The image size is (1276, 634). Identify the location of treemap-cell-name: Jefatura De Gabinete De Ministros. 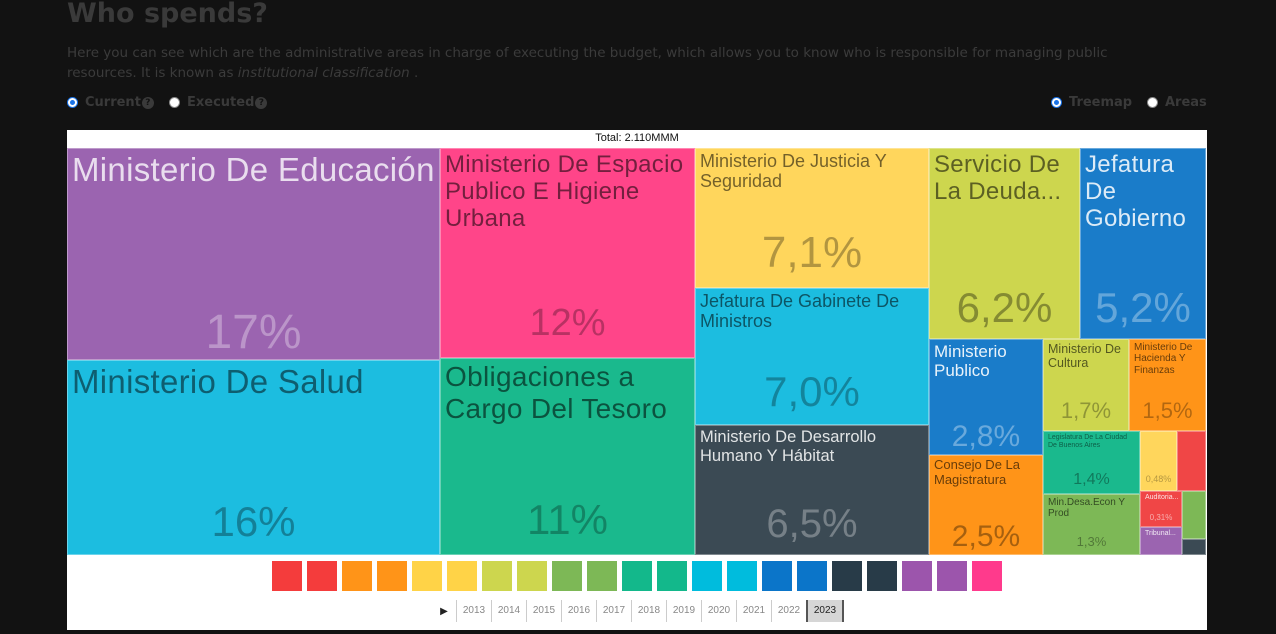
(800, 311).